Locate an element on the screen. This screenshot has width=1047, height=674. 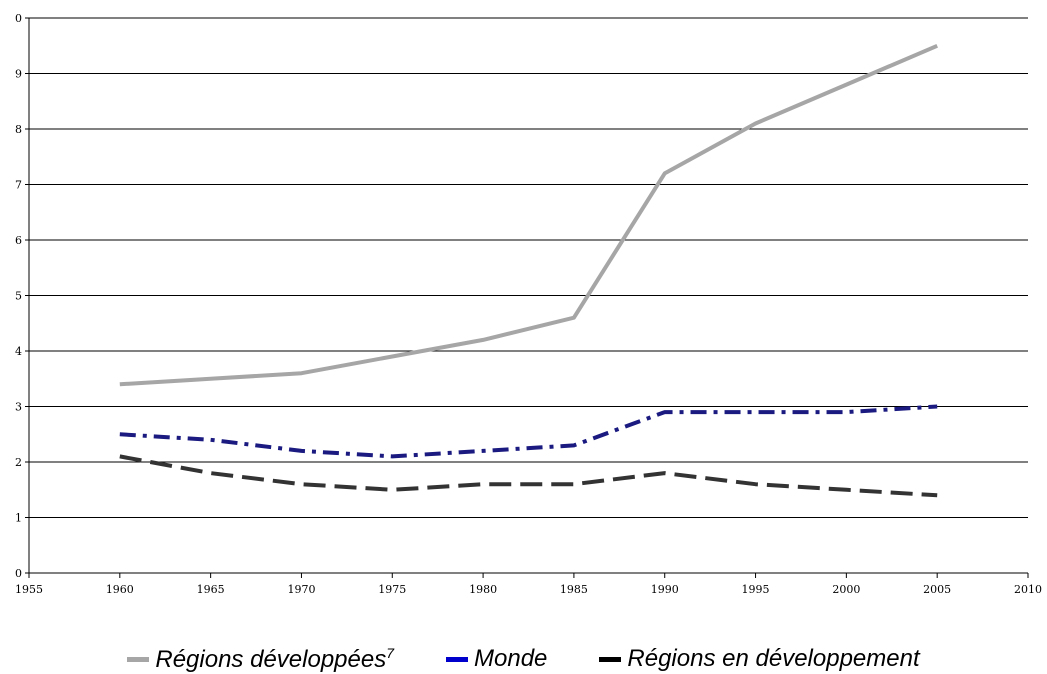
legend-item-developing: Régions en développement is located at coordinates (759, 659).